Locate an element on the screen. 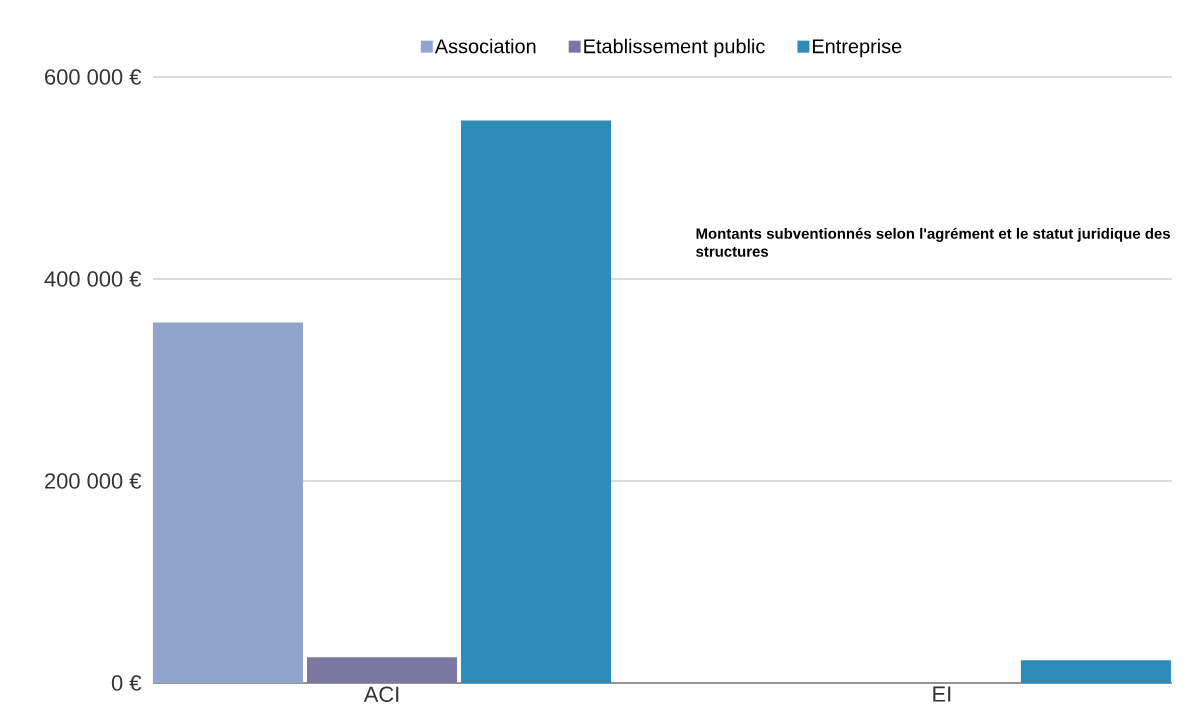 The height and width of the screenshot is (721, 1197). y-tick-label: 0 € is located at coordinates (126, 683).